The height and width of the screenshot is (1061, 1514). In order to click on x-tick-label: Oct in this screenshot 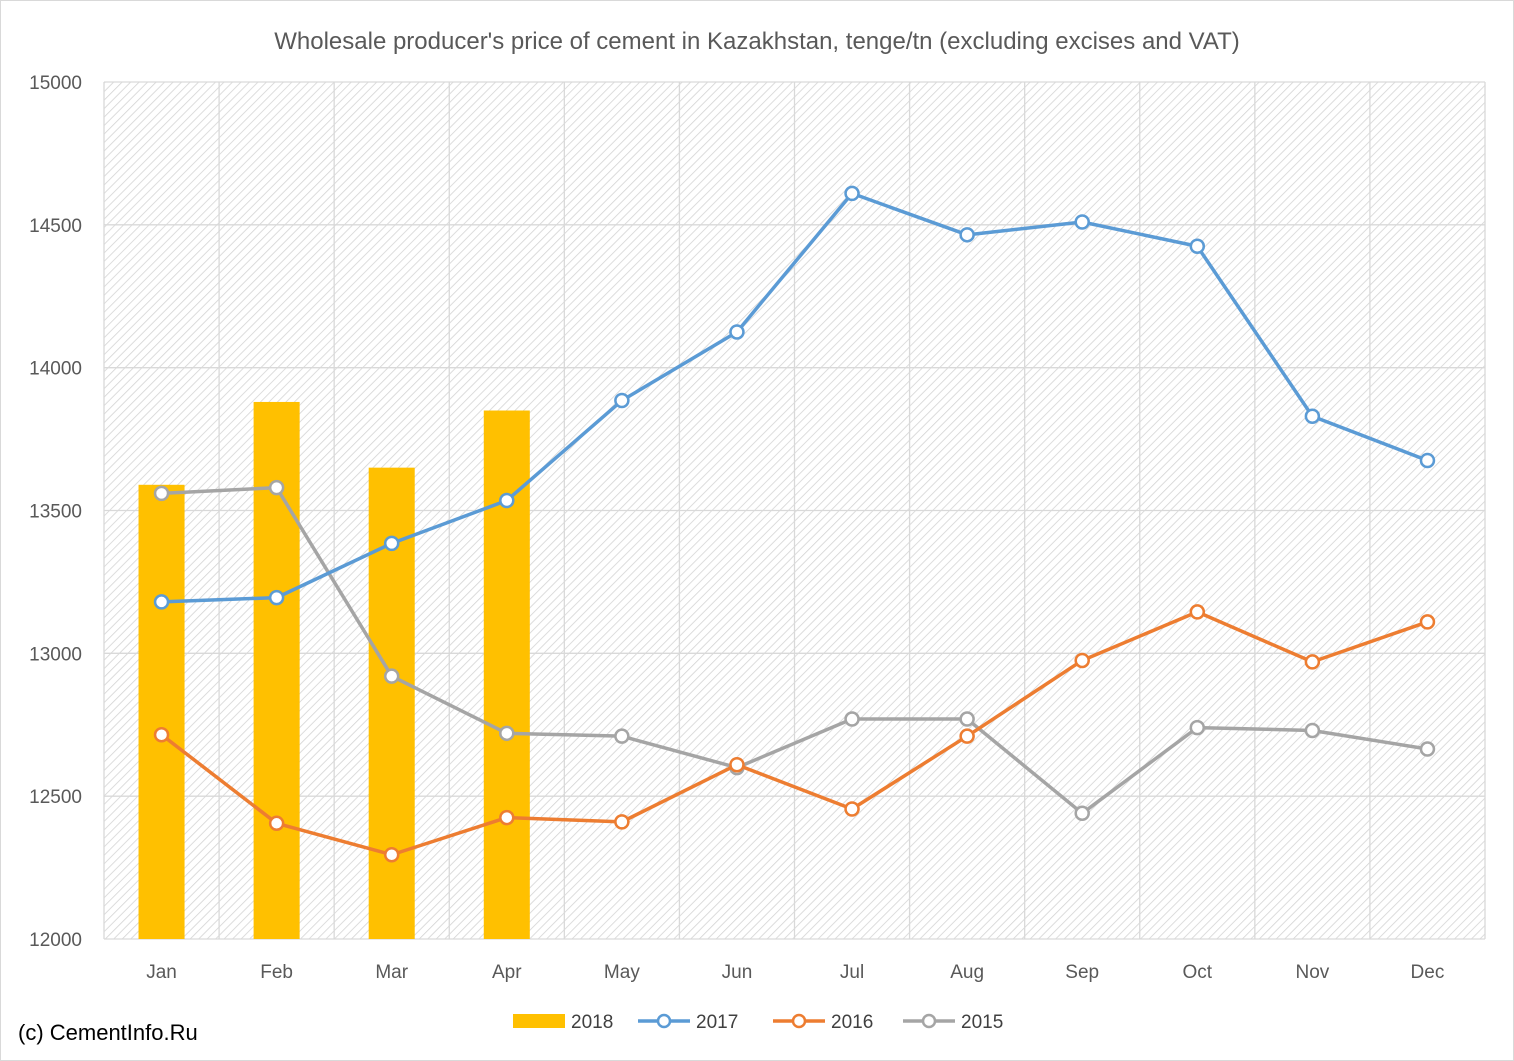, I will do `click(1198, 972)`.